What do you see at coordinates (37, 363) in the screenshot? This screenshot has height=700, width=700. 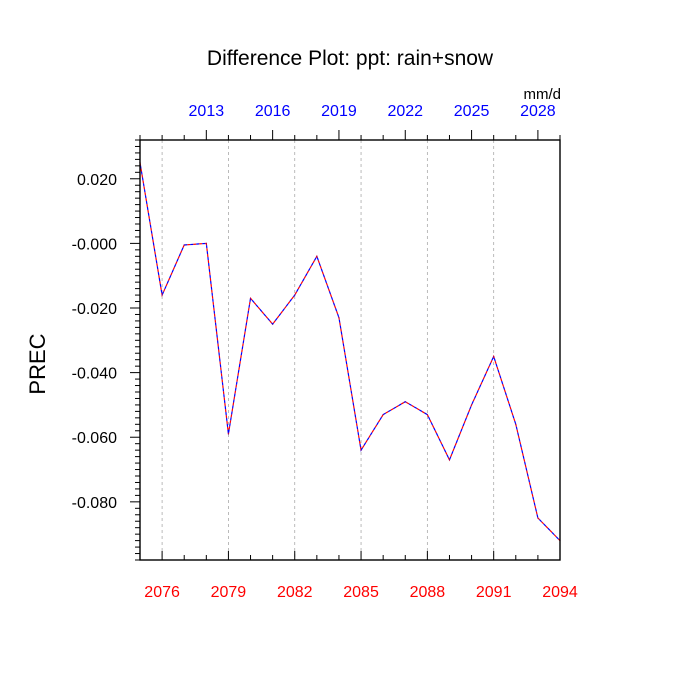 I see `y-axis-label: PREC` at bounding box center [37, 363].